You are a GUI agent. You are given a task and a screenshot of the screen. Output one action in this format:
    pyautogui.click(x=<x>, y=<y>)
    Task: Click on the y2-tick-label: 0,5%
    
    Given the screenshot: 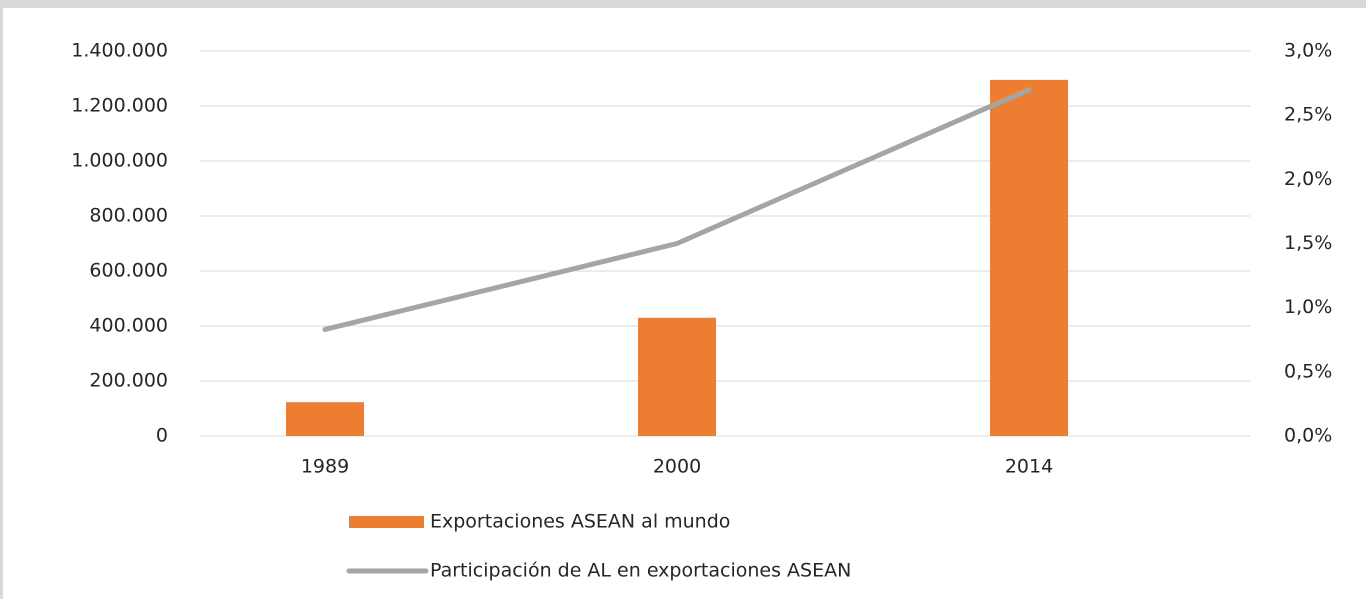 What is the action you would take?
    pyautogui.click(x=1308, y=371)
    